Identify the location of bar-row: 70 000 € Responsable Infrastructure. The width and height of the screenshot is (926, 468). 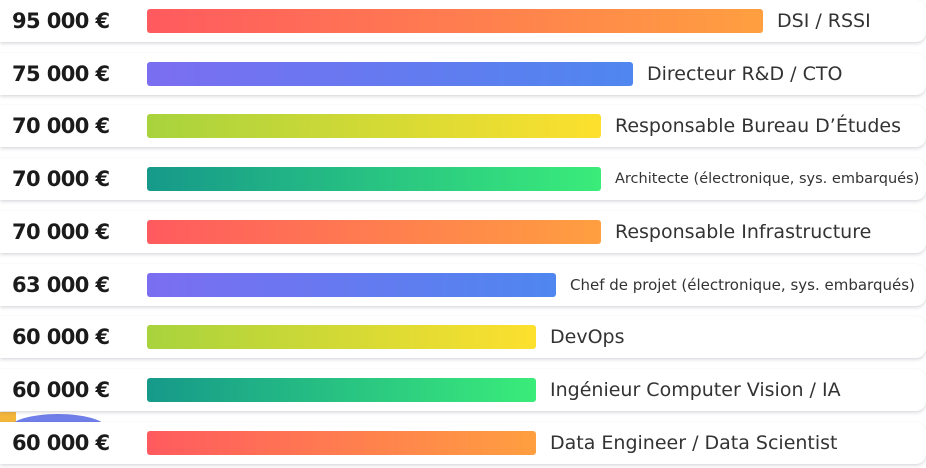
(463, 231).